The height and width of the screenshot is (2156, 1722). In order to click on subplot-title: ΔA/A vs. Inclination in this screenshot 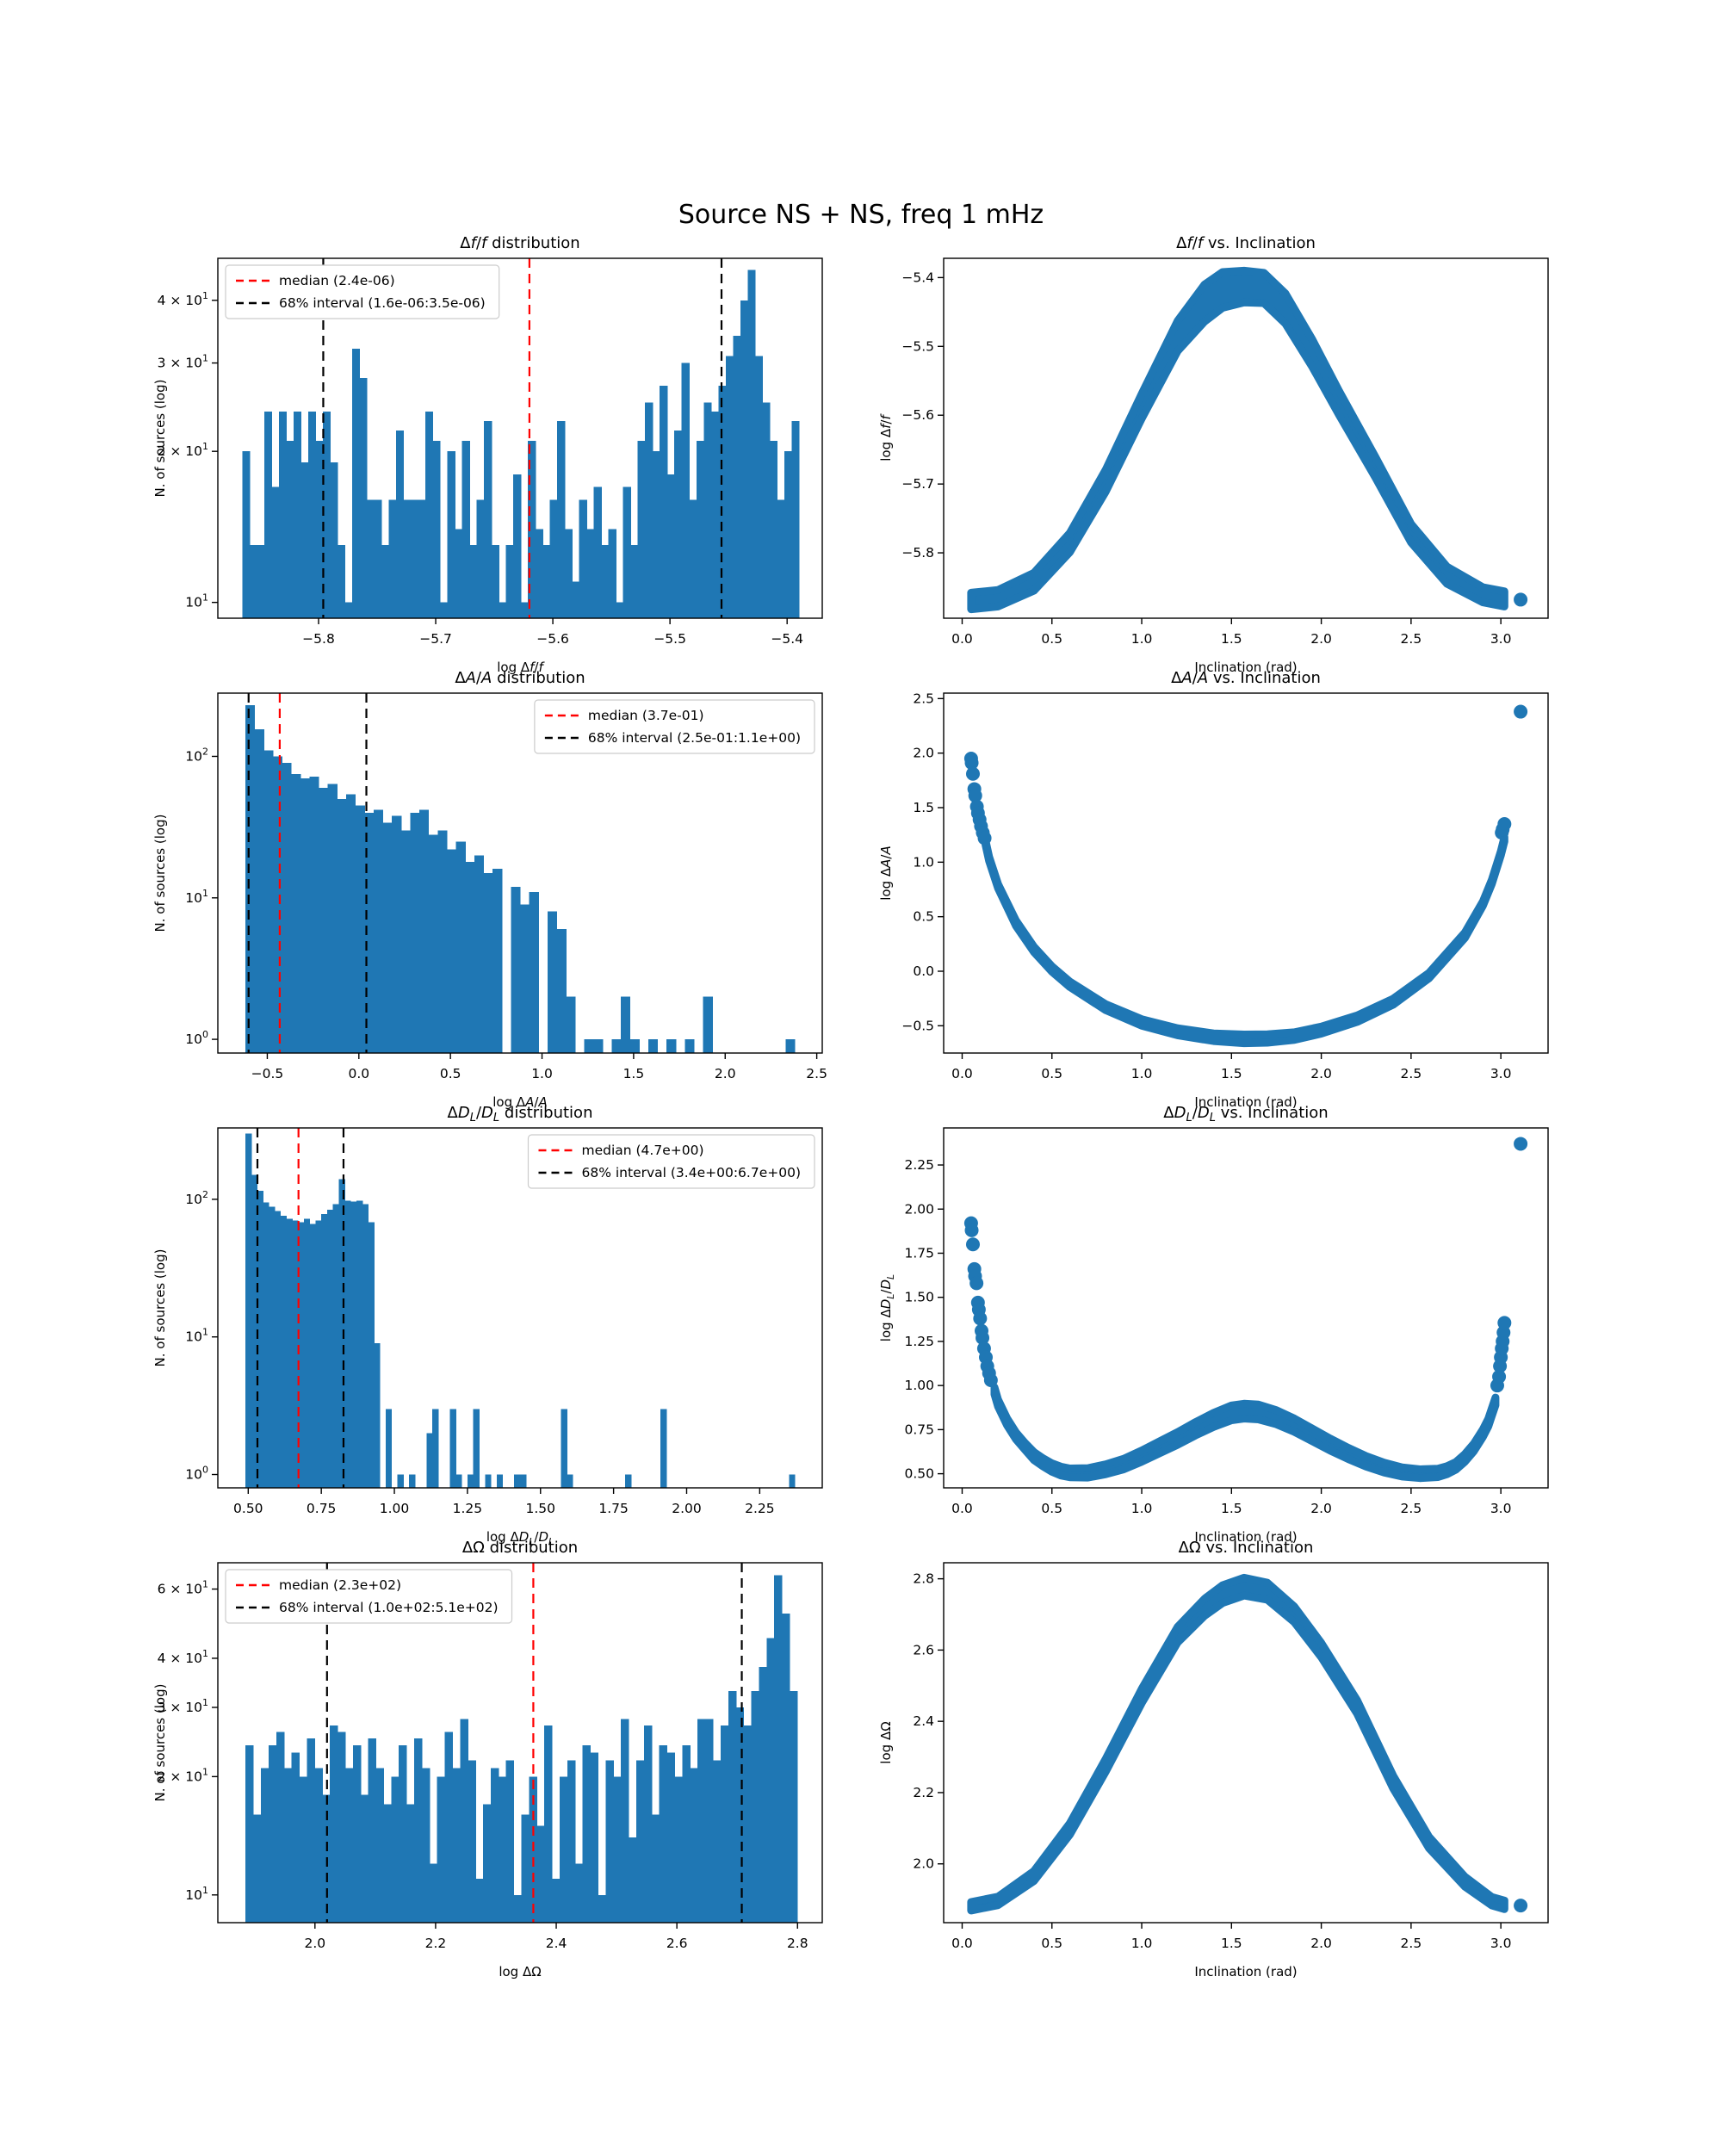, I will do `click(1246, 678)`.